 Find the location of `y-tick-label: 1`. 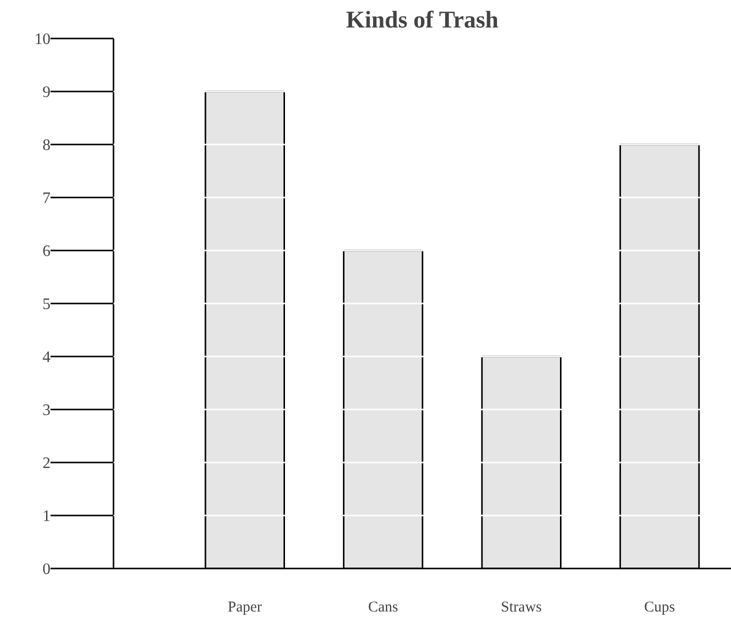

y-tick-label: 1 is located at coordinates (46, 516).